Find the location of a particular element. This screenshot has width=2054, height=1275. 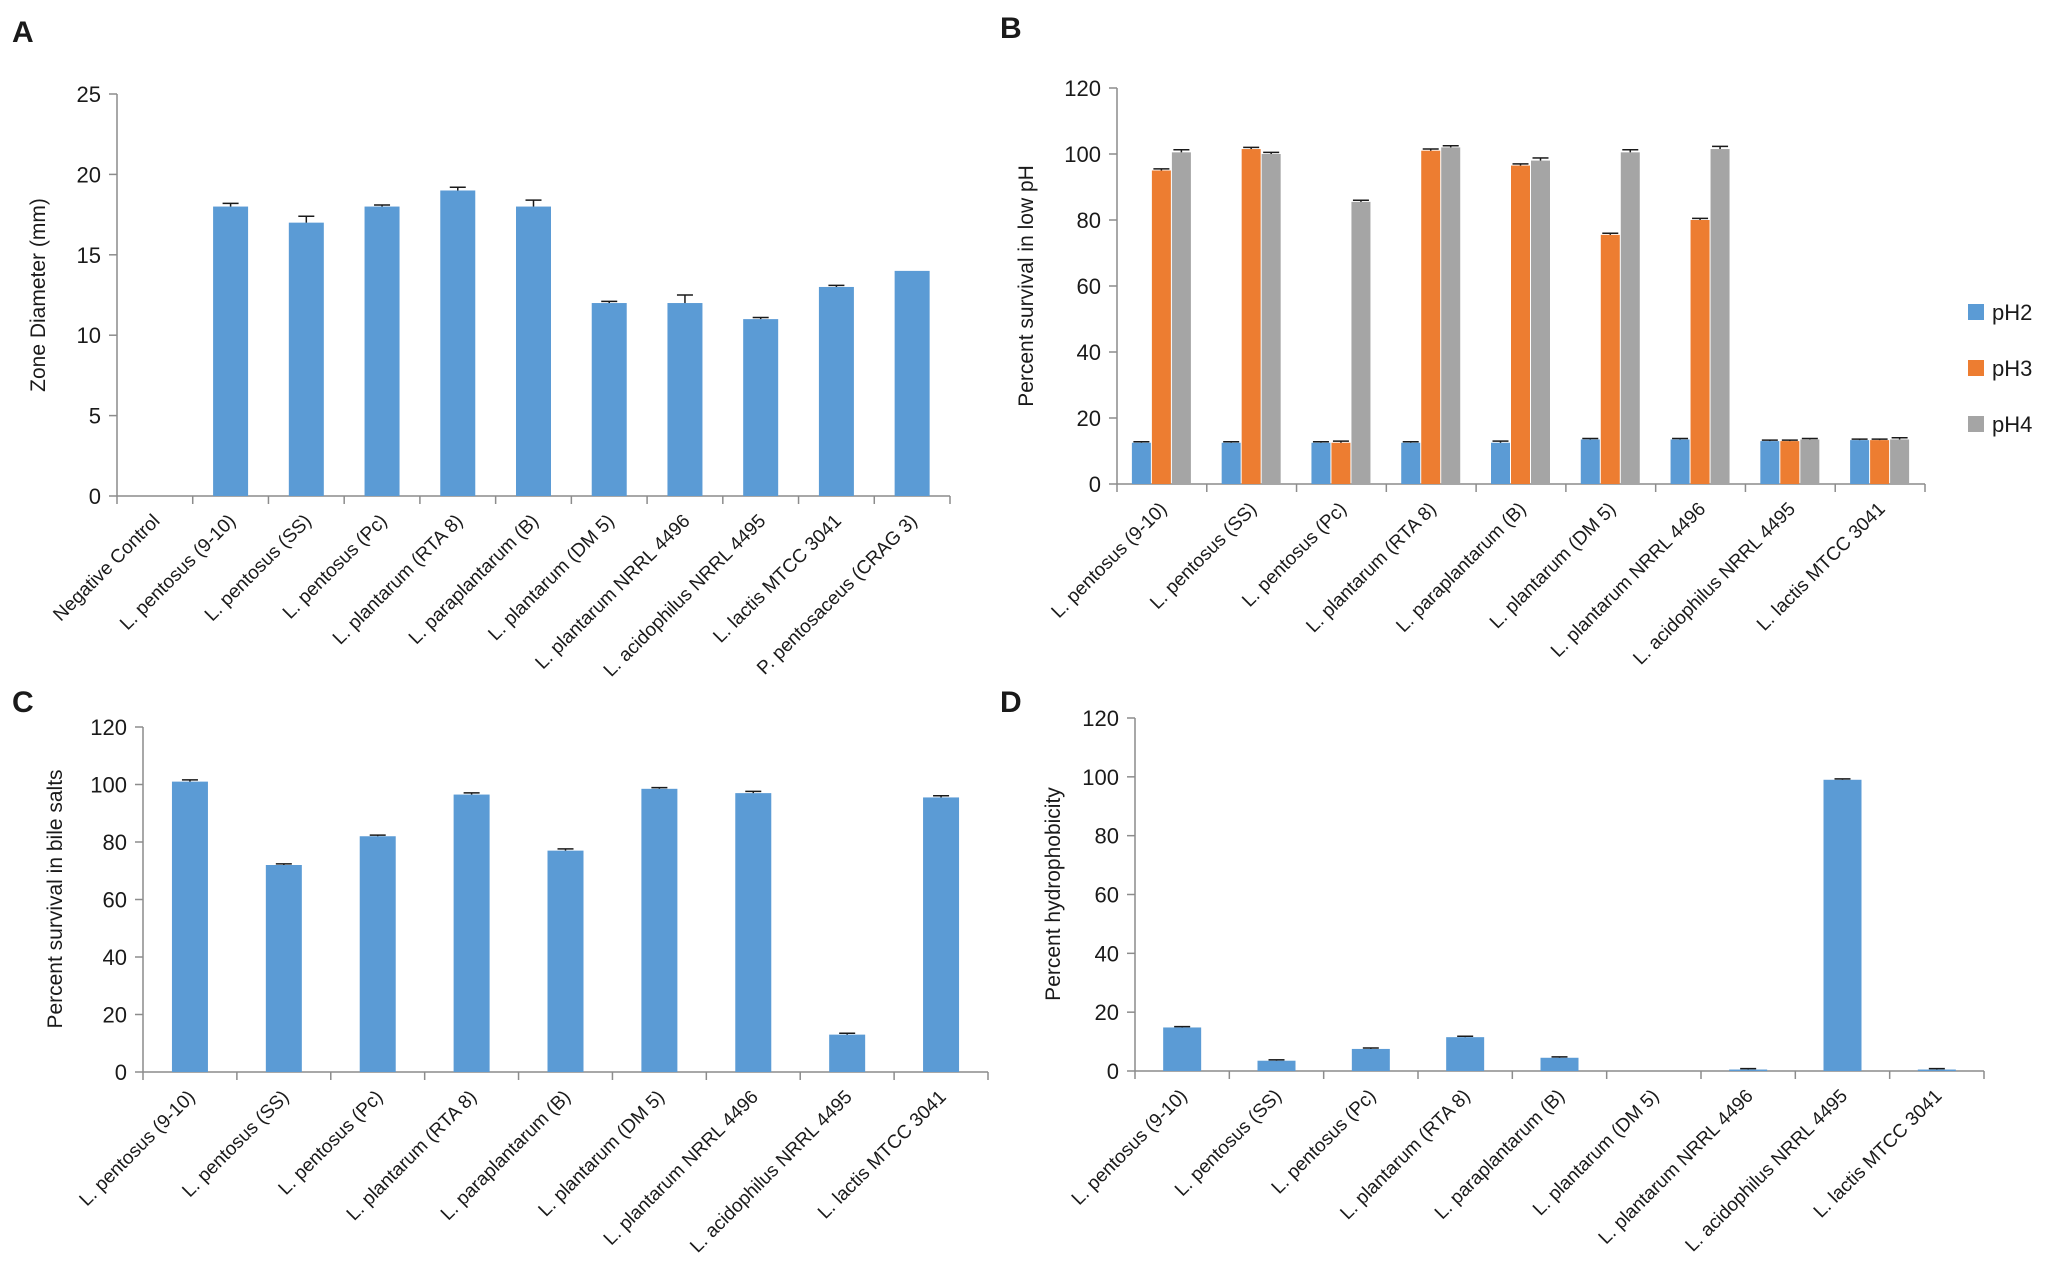

legend: pH2 pH3 pH4 is located at coordinates (2000, 368).